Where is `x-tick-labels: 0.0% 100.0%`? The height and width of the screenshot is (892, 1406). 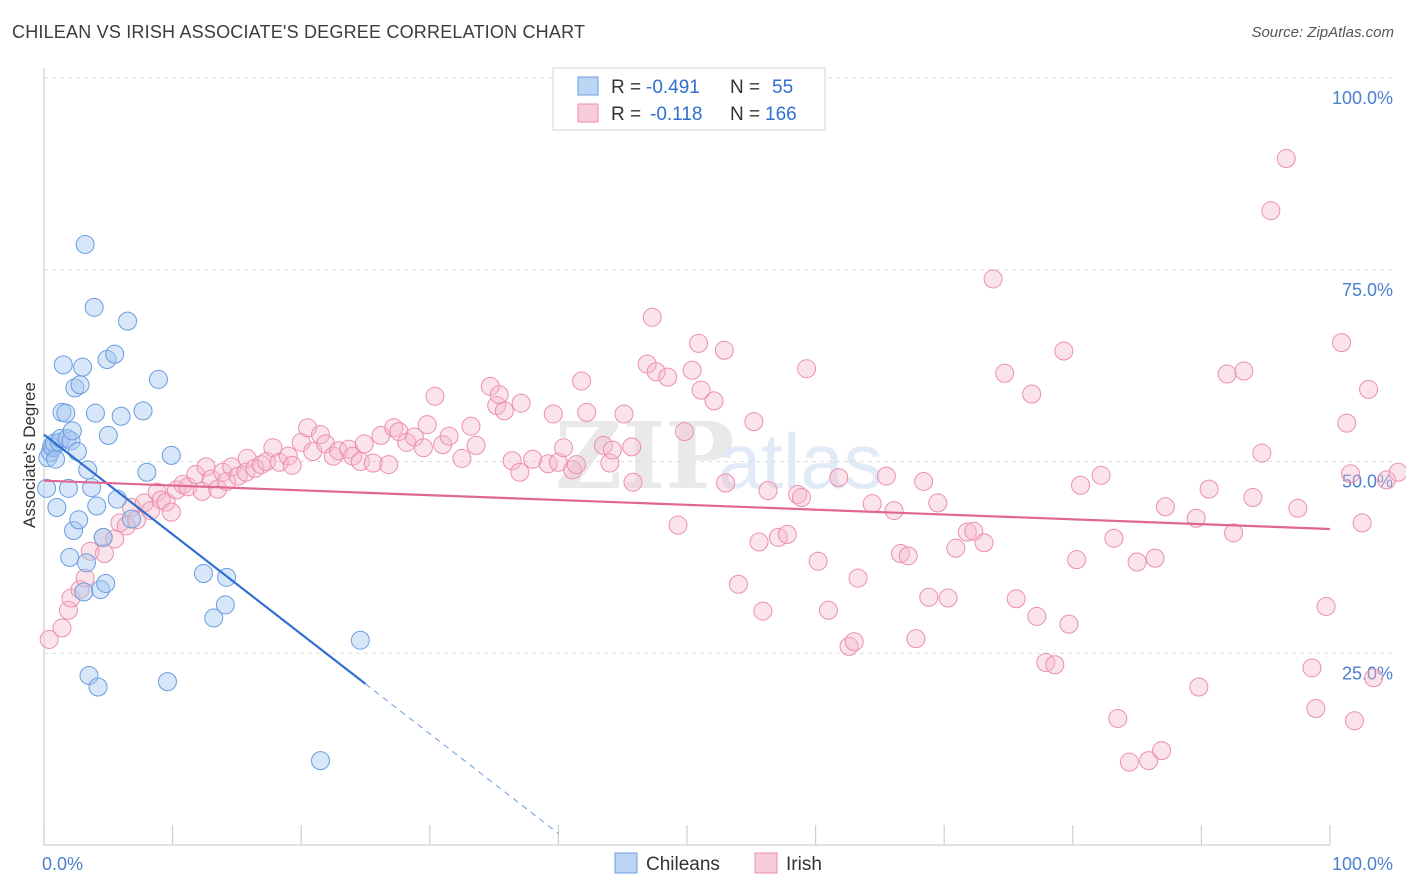
x-tick-labels: 0.0% 100.0% is located at coordinates (717, 864).